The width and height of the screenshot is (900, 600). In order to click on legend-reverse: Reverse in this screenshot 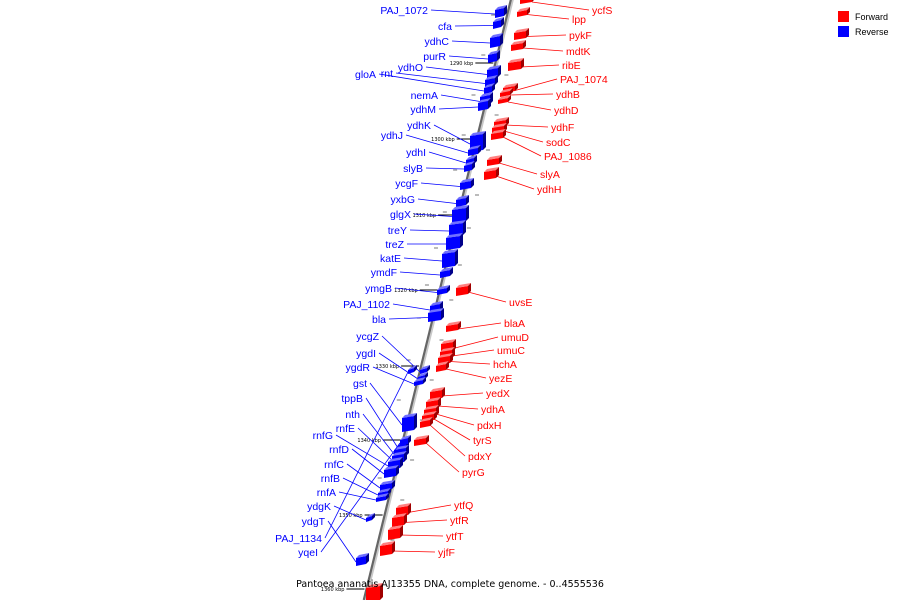, I will do `click(863, 31)`.